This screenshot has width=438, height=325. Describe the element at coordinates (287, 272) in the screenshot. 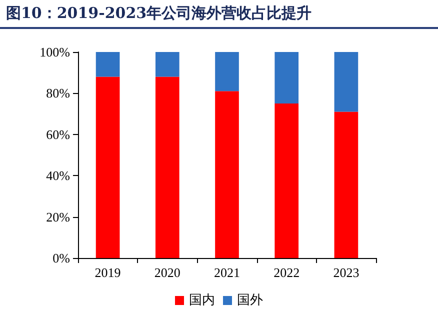

I see `x-tick-label: 2022` at that location.